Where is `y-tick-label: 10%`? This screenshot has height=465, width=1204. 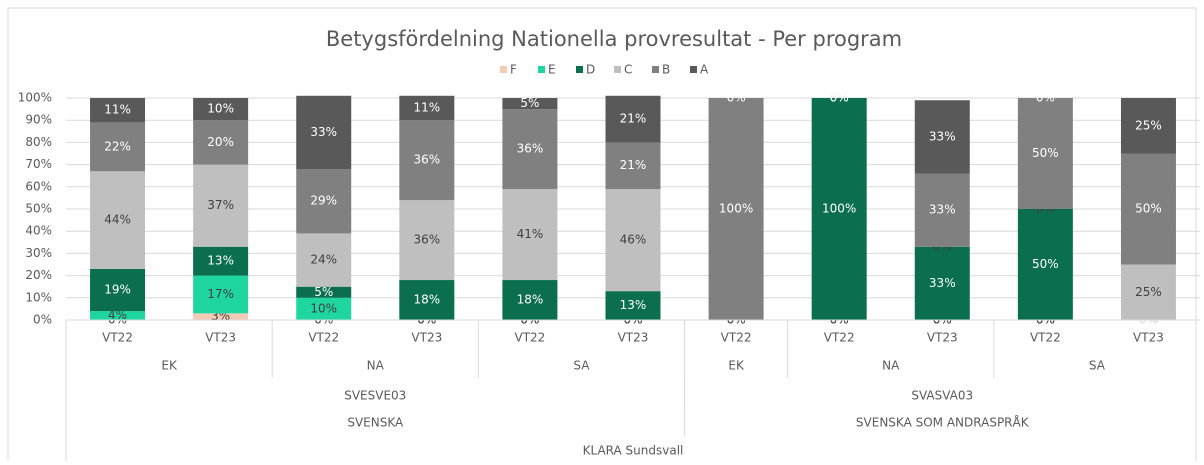
y-tick-label: 10% is located at coordinates (38, 297).